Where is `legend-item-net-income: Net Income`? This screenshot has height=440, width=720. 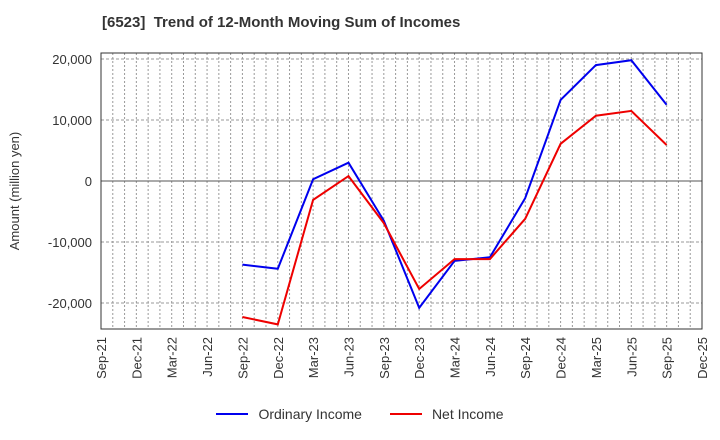
legend-item-net-income: Net Income is located at coordinates (446, 414).